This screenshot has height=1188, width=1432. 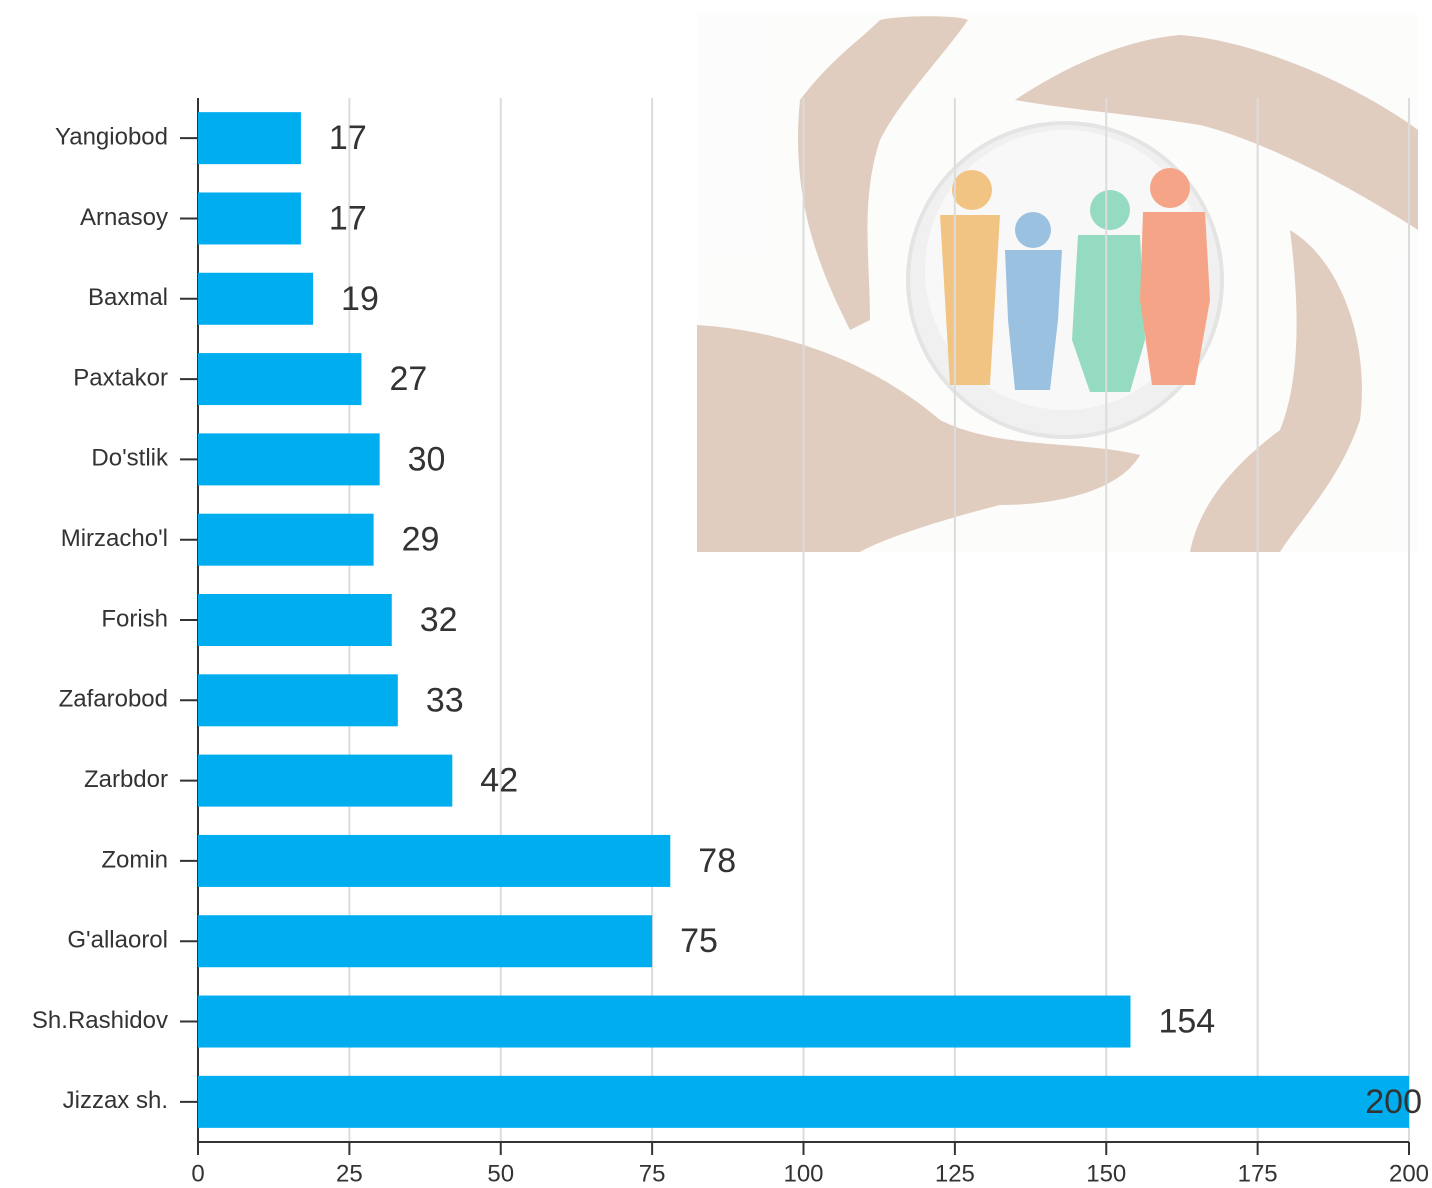 I want to click on x-tick-label: 200, so click(x=1409, y=1173).